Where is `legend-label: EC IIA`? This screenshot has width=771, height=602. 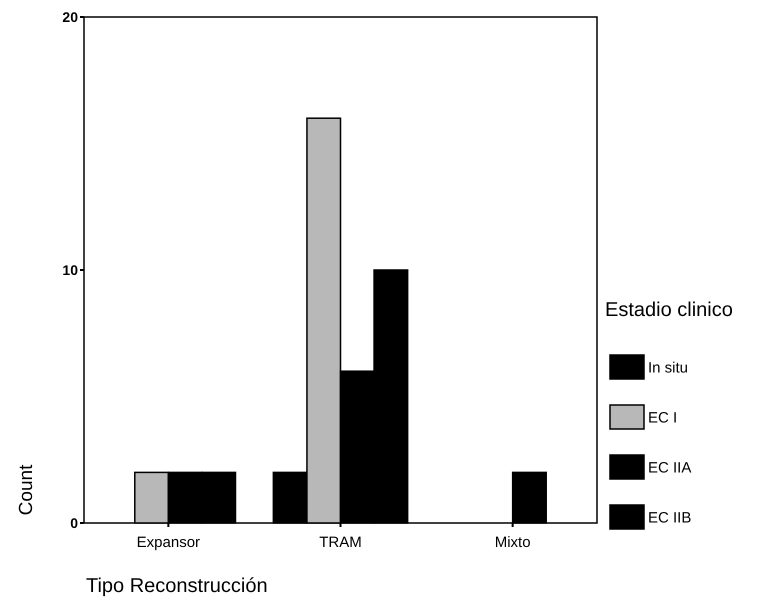
legend-label: EC IIA is located at coordinates (670, 467).